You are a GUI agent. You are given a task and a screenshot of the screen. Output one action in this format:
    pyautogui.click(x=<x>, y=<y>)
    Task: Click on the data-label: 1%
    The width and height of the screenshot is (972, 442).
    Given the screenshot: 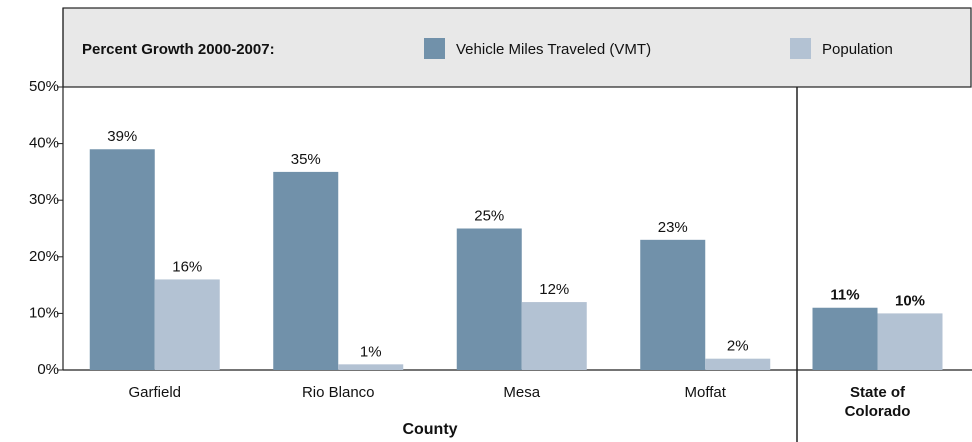 What is the action you would take?
    pyautogui.click(x=371, y=351)
    